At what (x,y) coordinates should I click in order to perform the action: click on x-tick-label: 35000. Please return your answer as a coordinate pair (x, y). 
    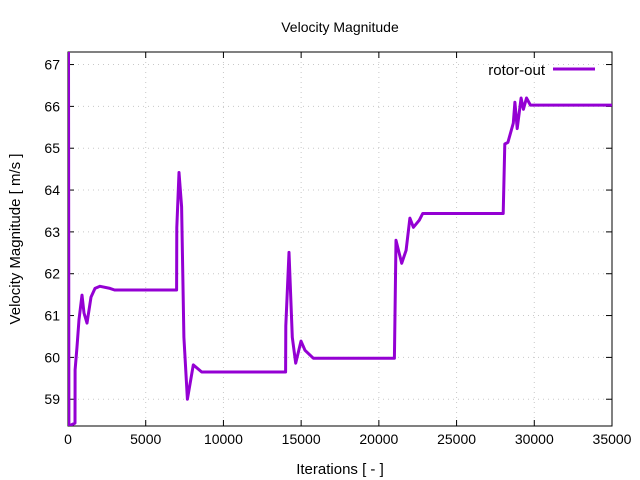
    Looking at the image, I should click on (612, 439).